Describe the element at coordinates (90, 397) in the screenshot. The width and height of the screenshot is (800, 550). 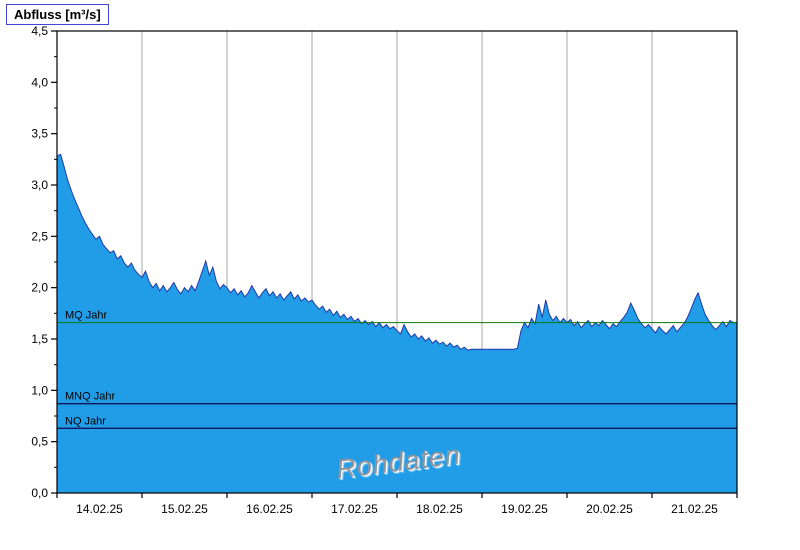
I see `reference-label: MNQ Jahr` at that location.